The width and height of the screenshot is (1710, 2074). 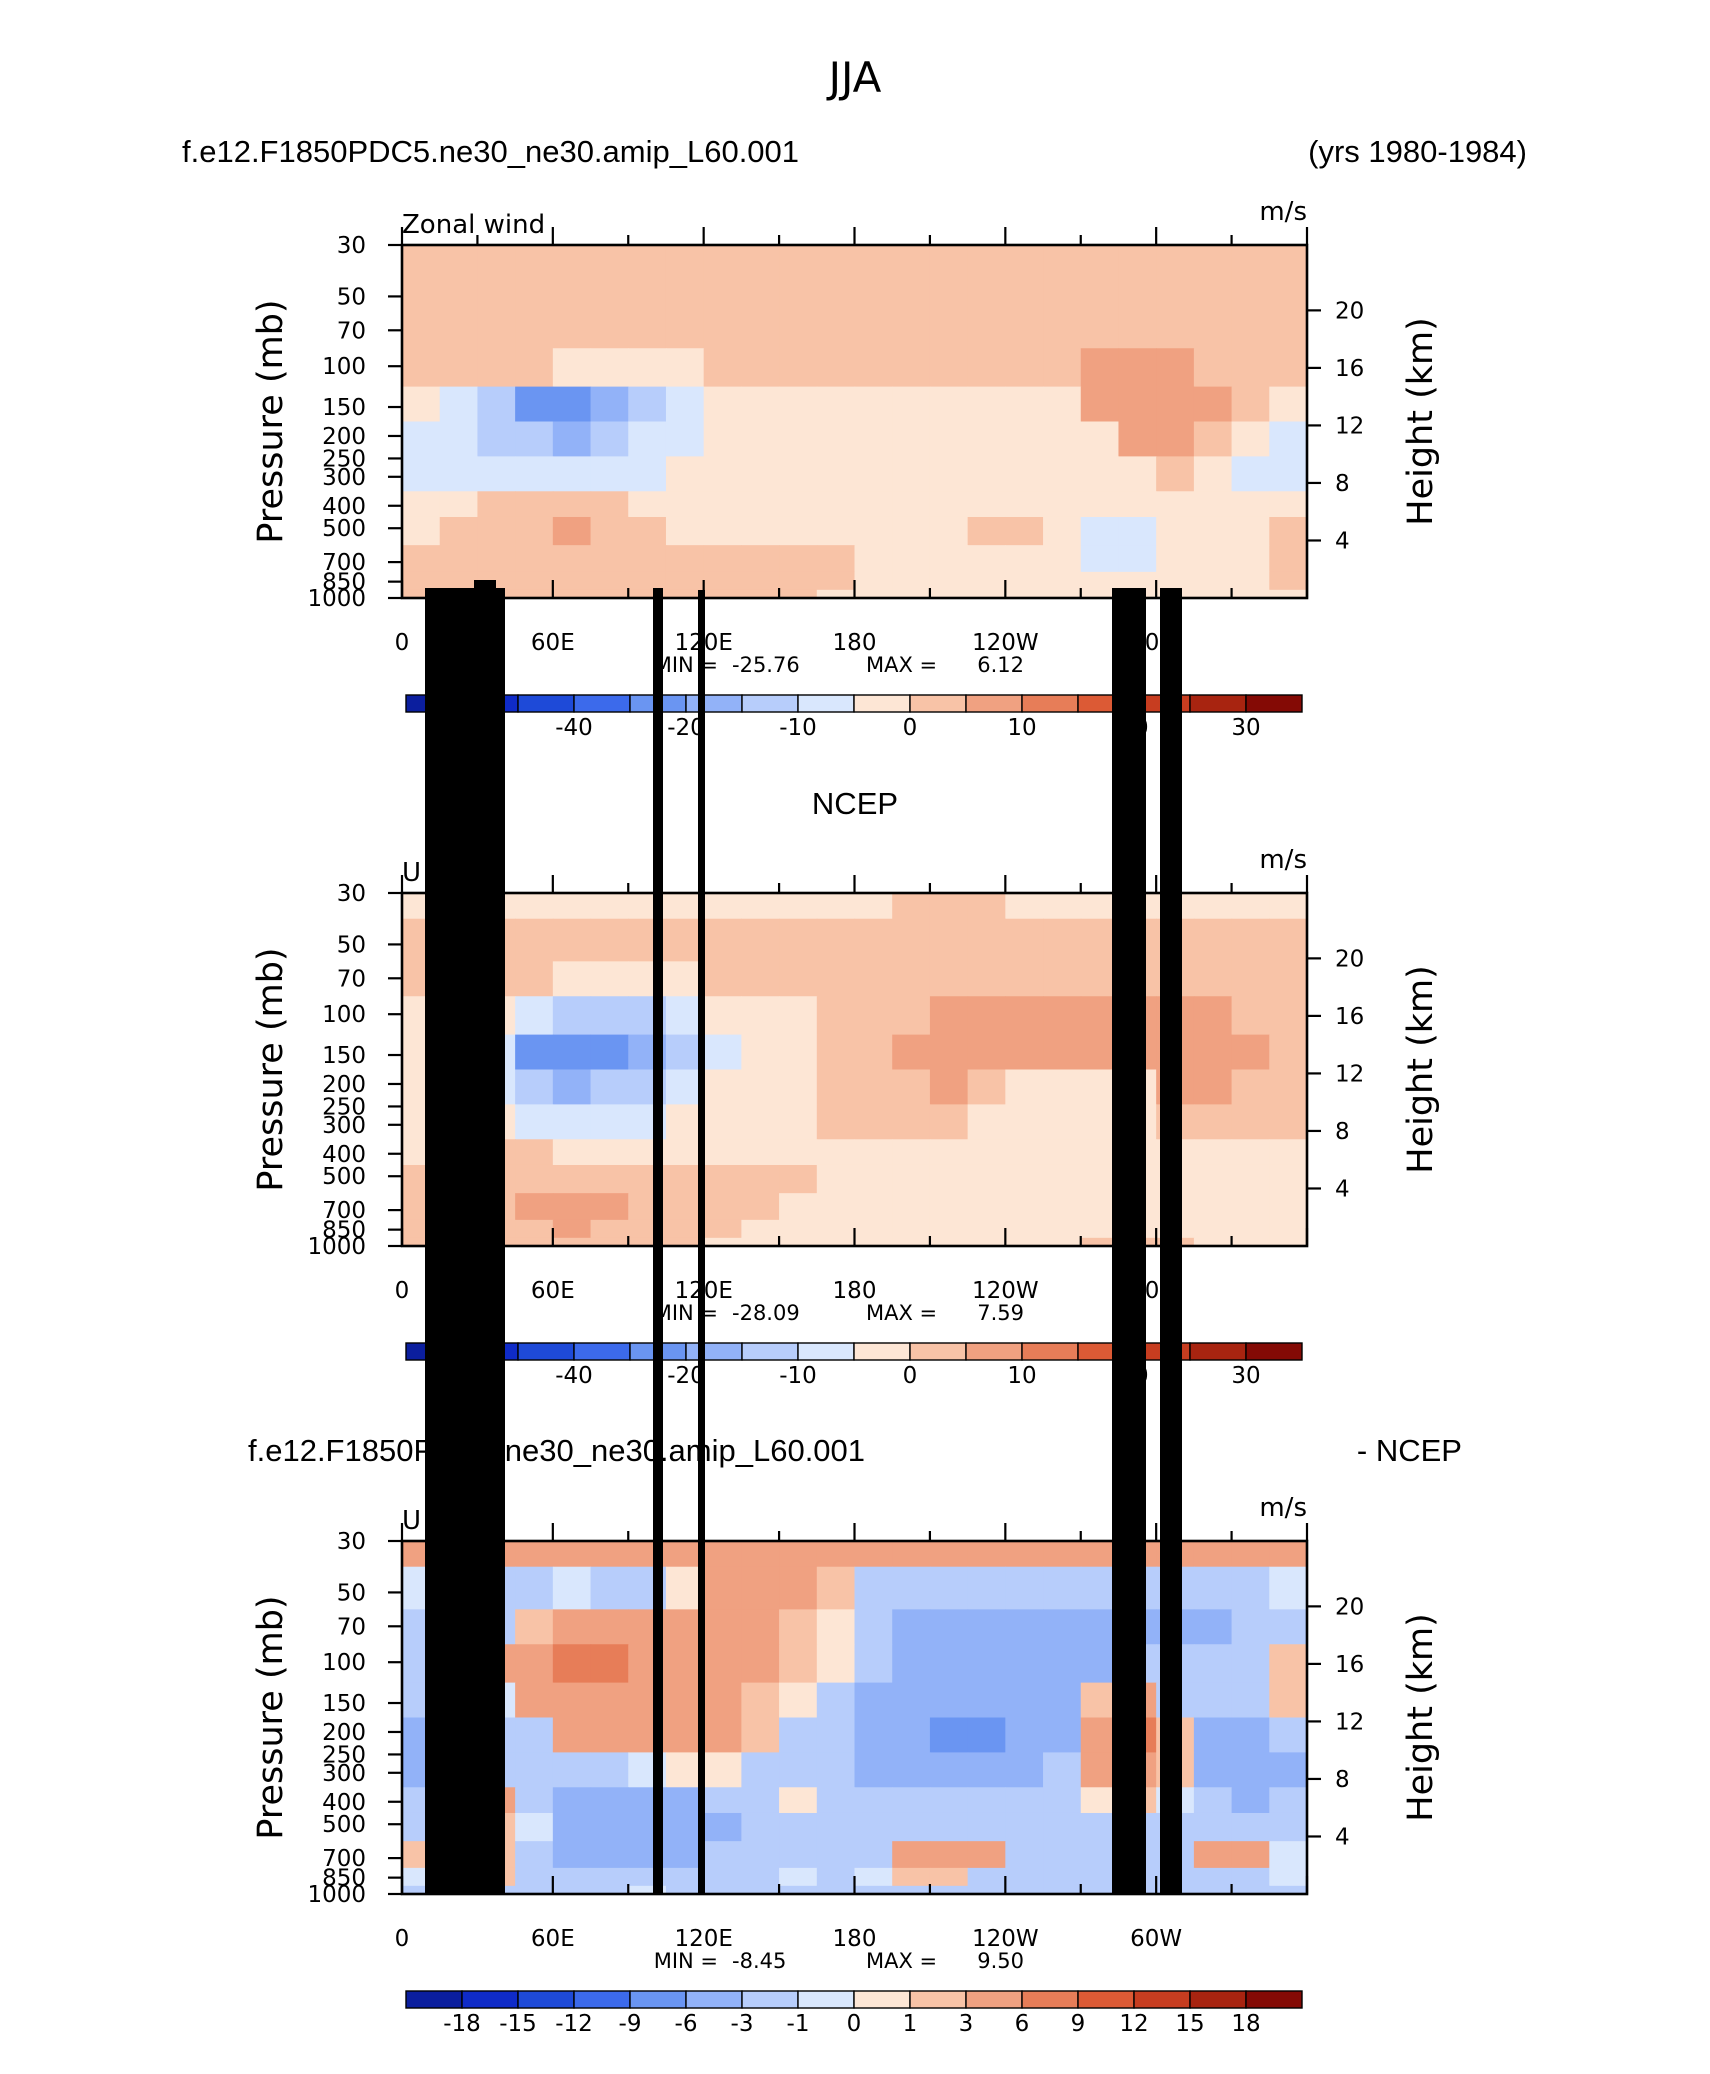 I want to click on height-tick-label: 8, so click(x=1342, y=484).